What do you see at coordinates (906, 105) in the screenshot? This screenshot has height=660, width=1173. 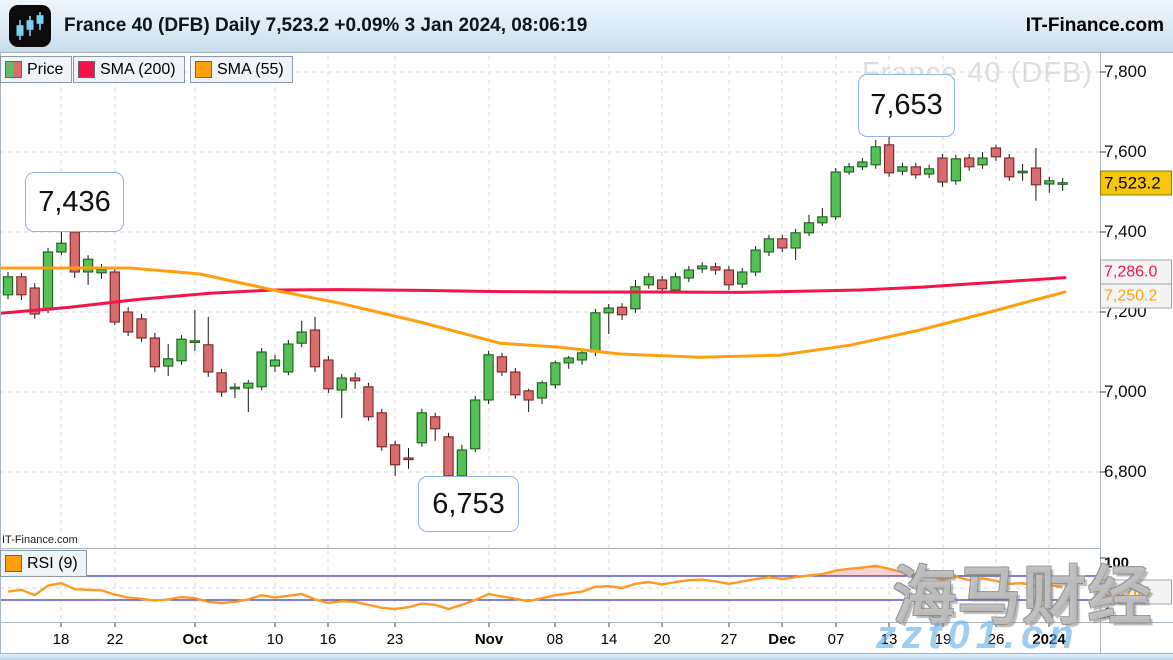 I see `price-annotation-7653: 7,653` at bounding box center [906, 105].